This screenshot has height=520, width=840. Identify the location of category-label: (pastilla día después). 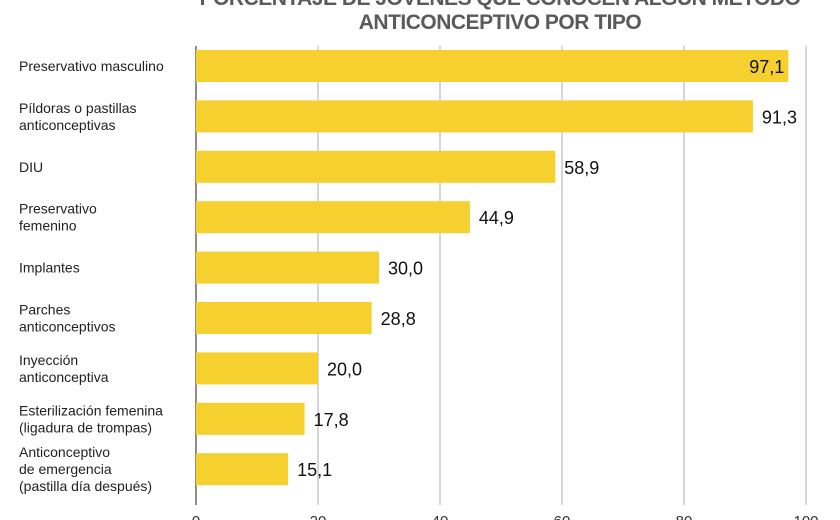
(85, 486).